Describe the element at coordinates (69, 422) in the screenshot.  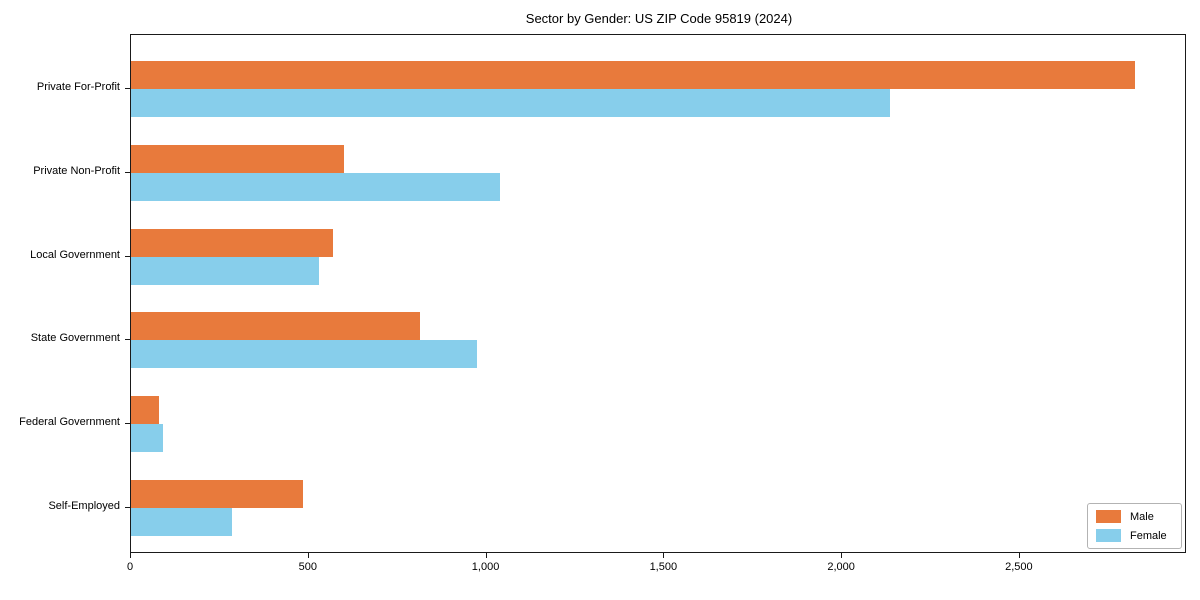
I see `y-tick-label: Federal Government` at that location.